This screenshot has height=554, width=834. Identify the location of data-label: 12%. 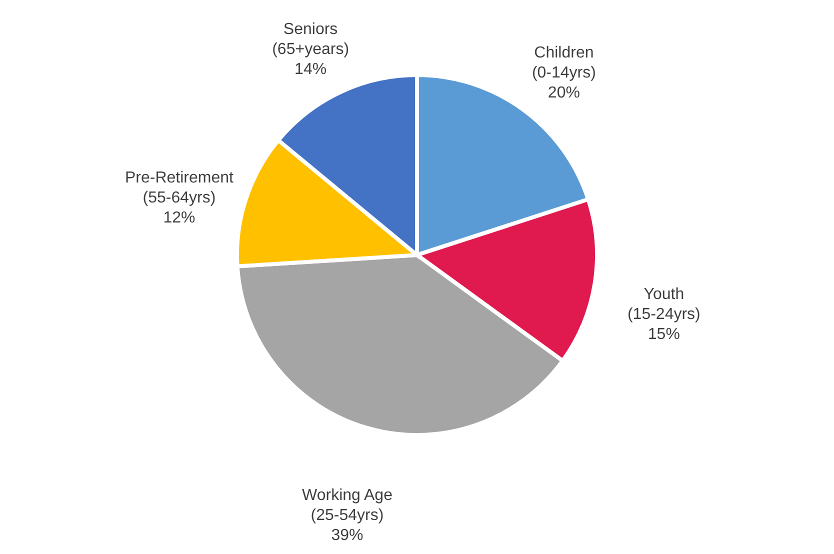
(179, 218).